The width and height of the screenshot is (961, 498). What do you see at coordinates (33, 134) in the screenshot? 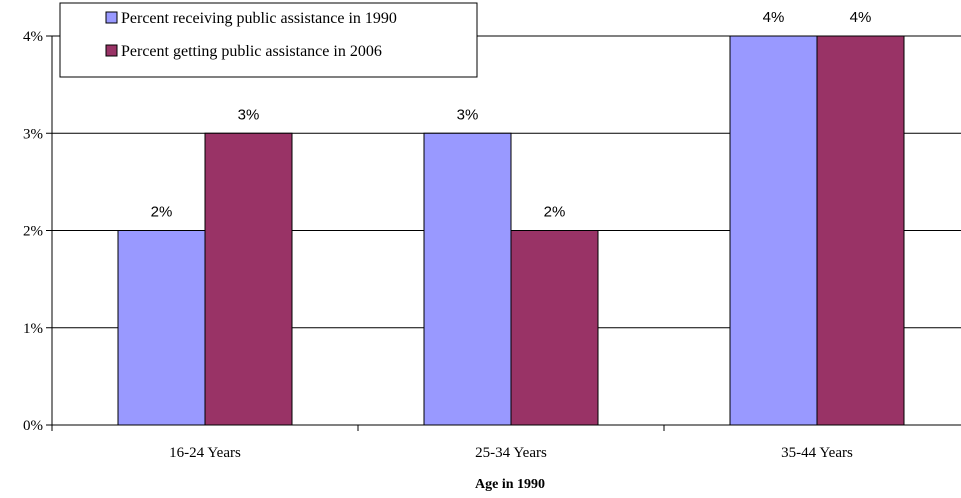
I see `y-tick-label: 3%` at bounding box center [33, 134].